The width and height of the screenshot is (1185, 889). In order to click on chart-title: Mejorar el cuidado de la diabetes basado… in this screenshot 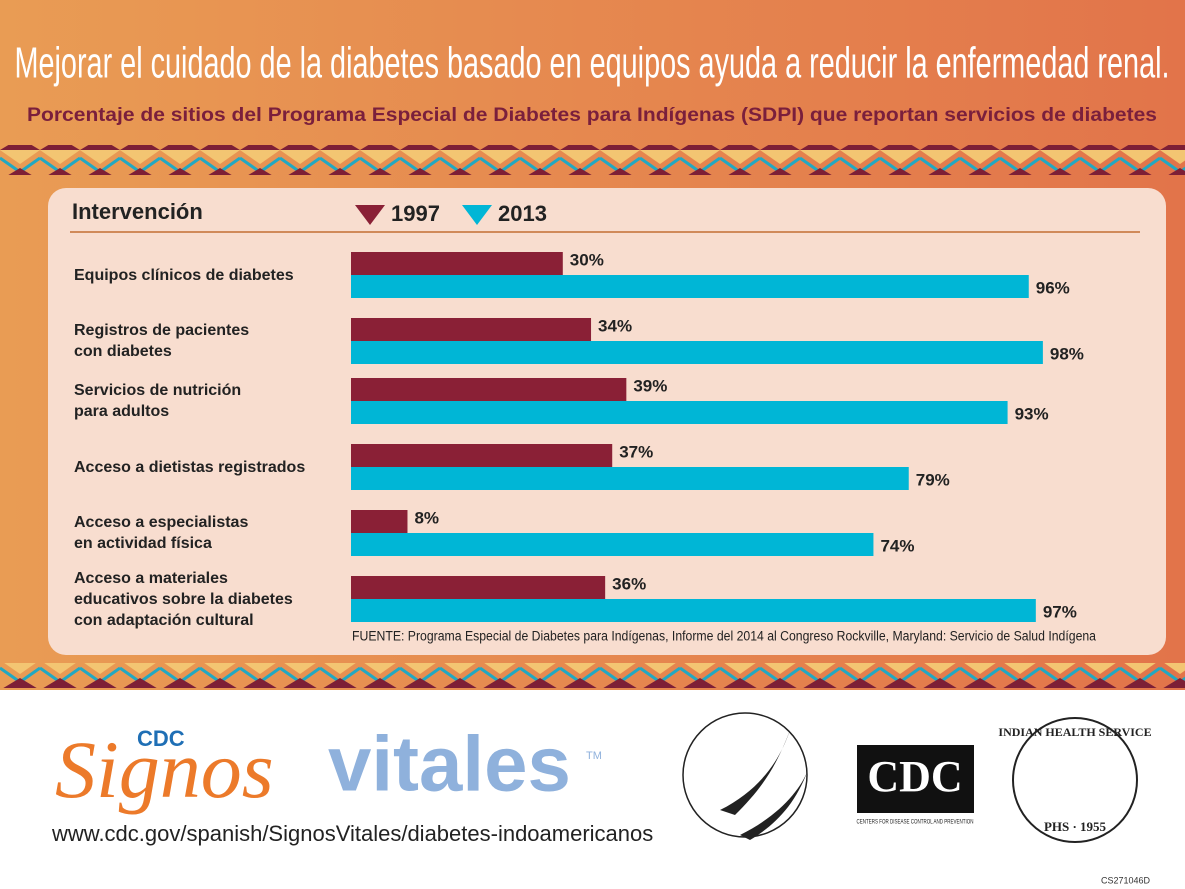, I will do `click(592, 63)`.